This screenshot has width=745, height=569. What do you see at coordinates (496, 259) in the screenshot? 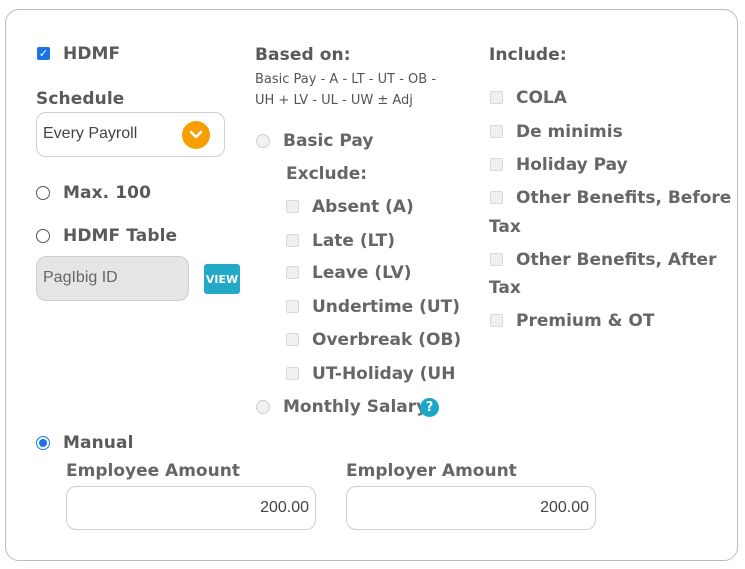
I see `include-after-tax-checkbox` at bounding box center [496, 259].